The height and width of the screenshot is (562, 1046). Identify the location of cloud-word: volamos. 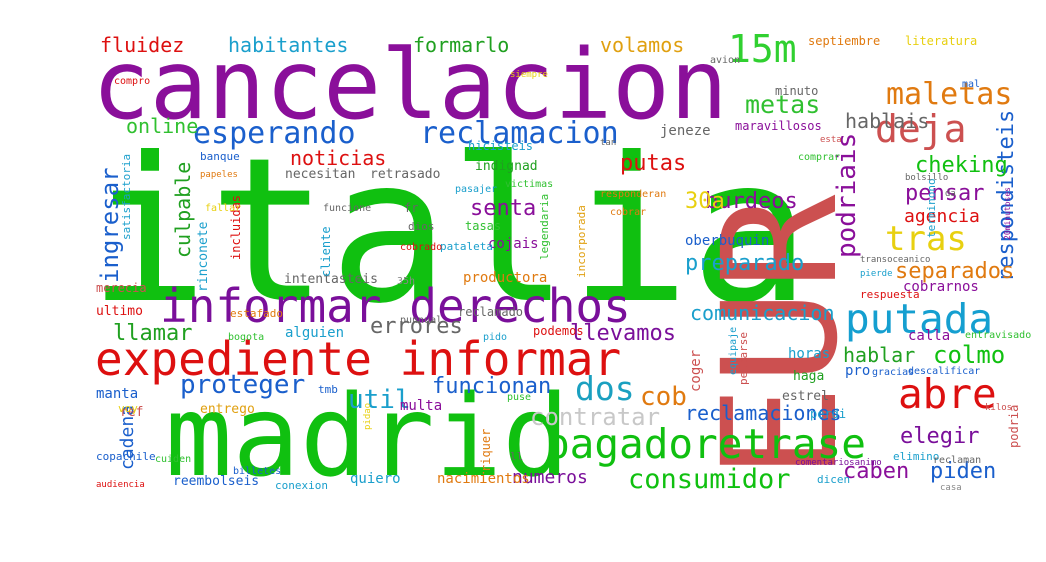
(642, 45).